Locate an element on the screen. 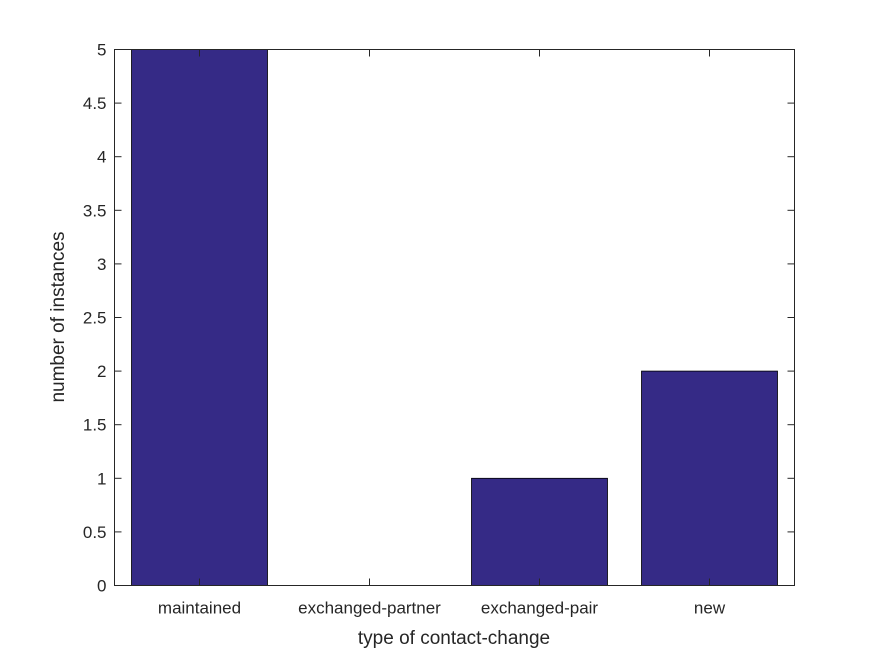  bar-maintained is located at coordinates (199, 317).